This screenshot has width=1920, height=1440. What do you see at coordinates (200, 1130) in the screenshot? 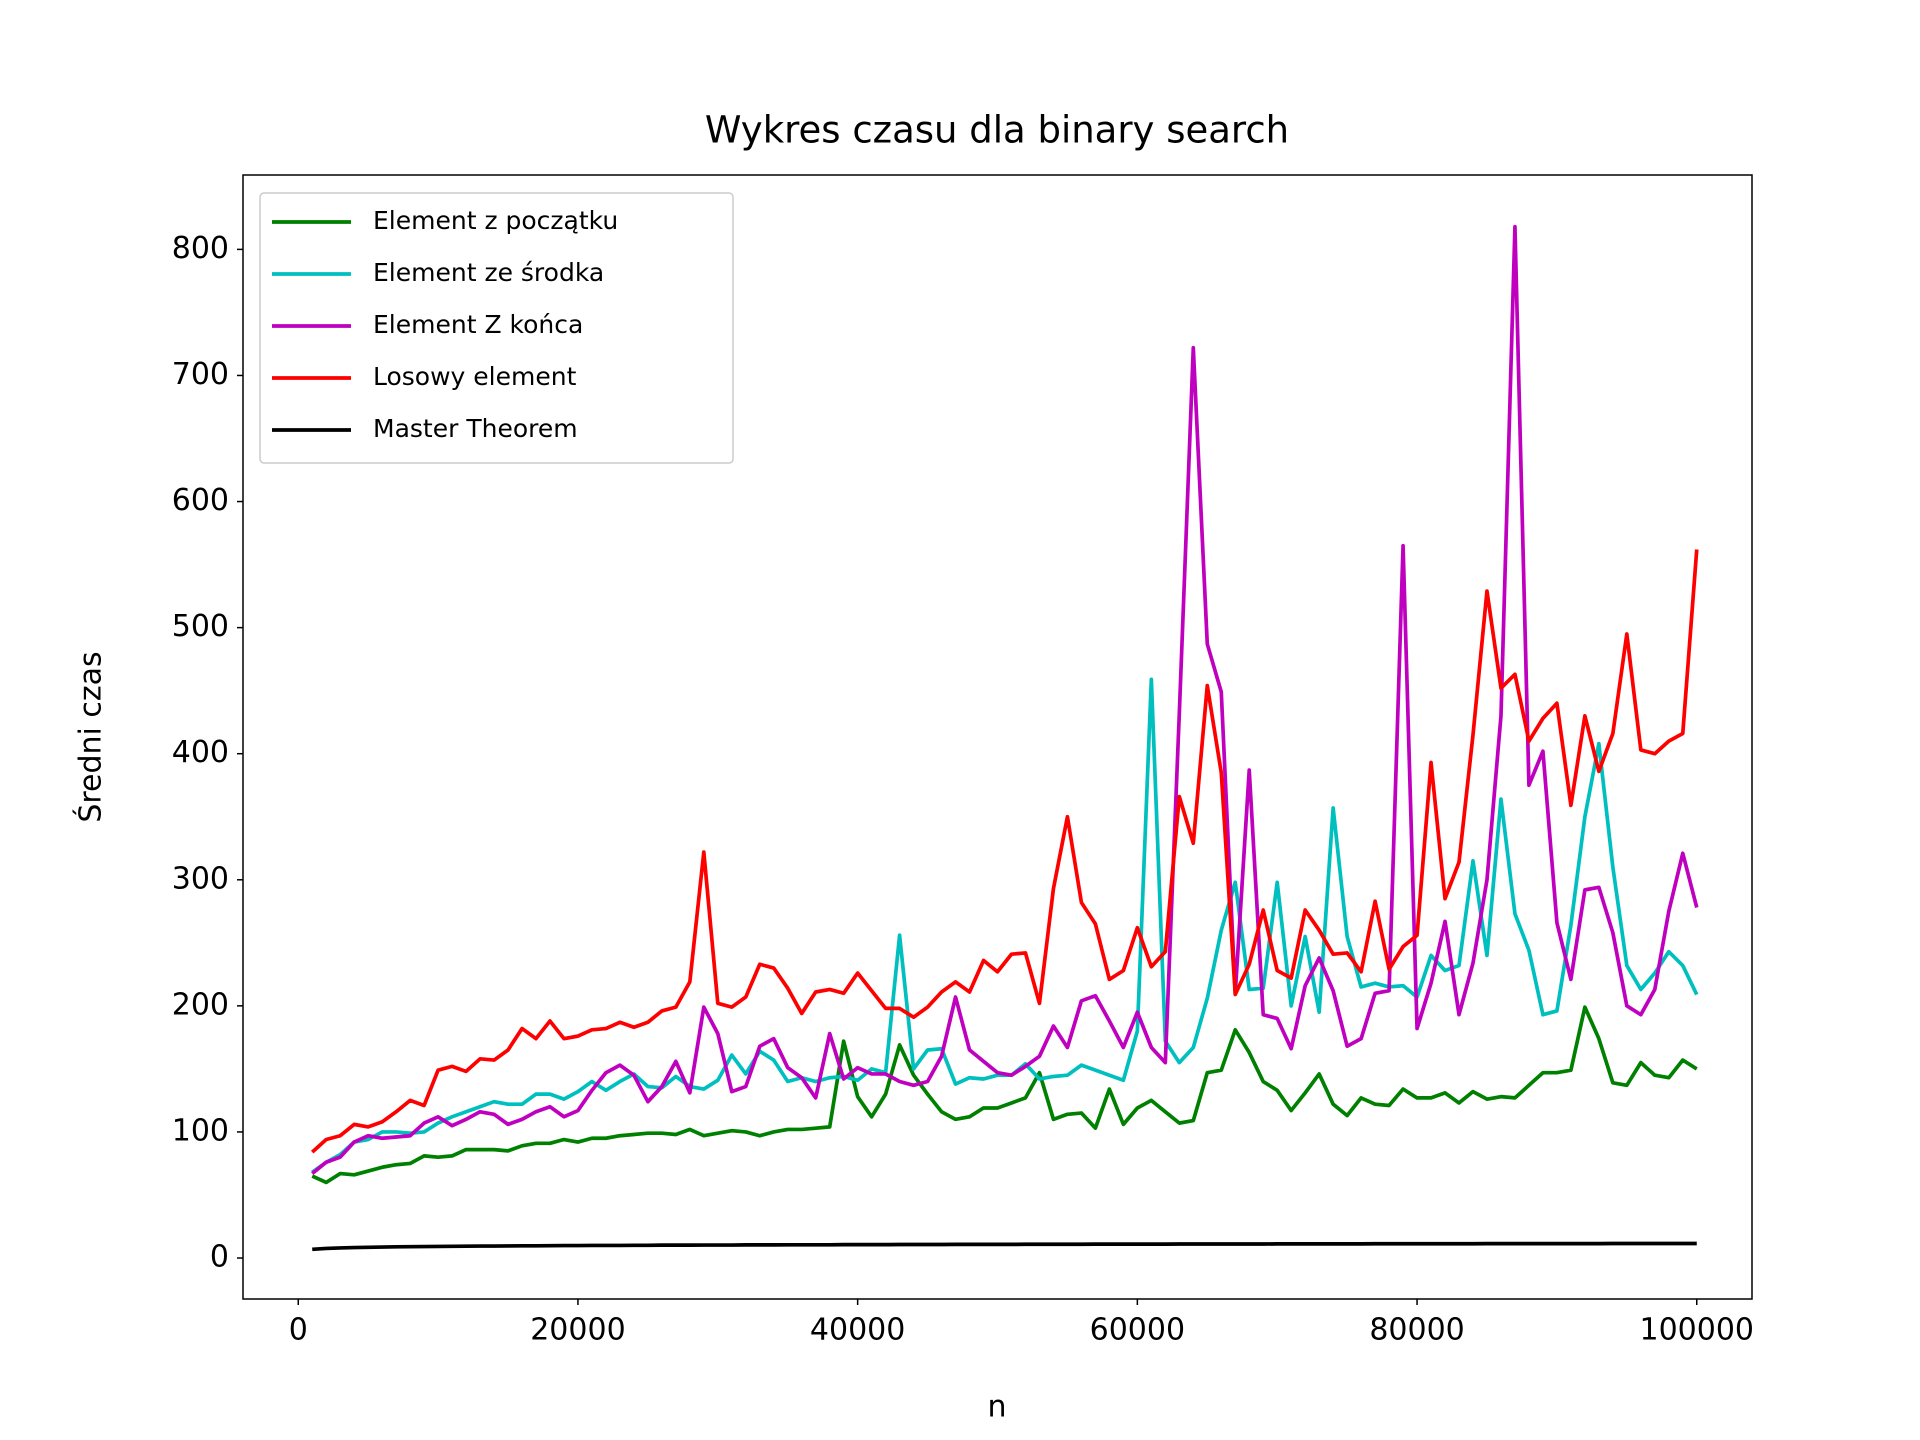
I see `y-tick-label: 100` at bounding box center [200, 1130].